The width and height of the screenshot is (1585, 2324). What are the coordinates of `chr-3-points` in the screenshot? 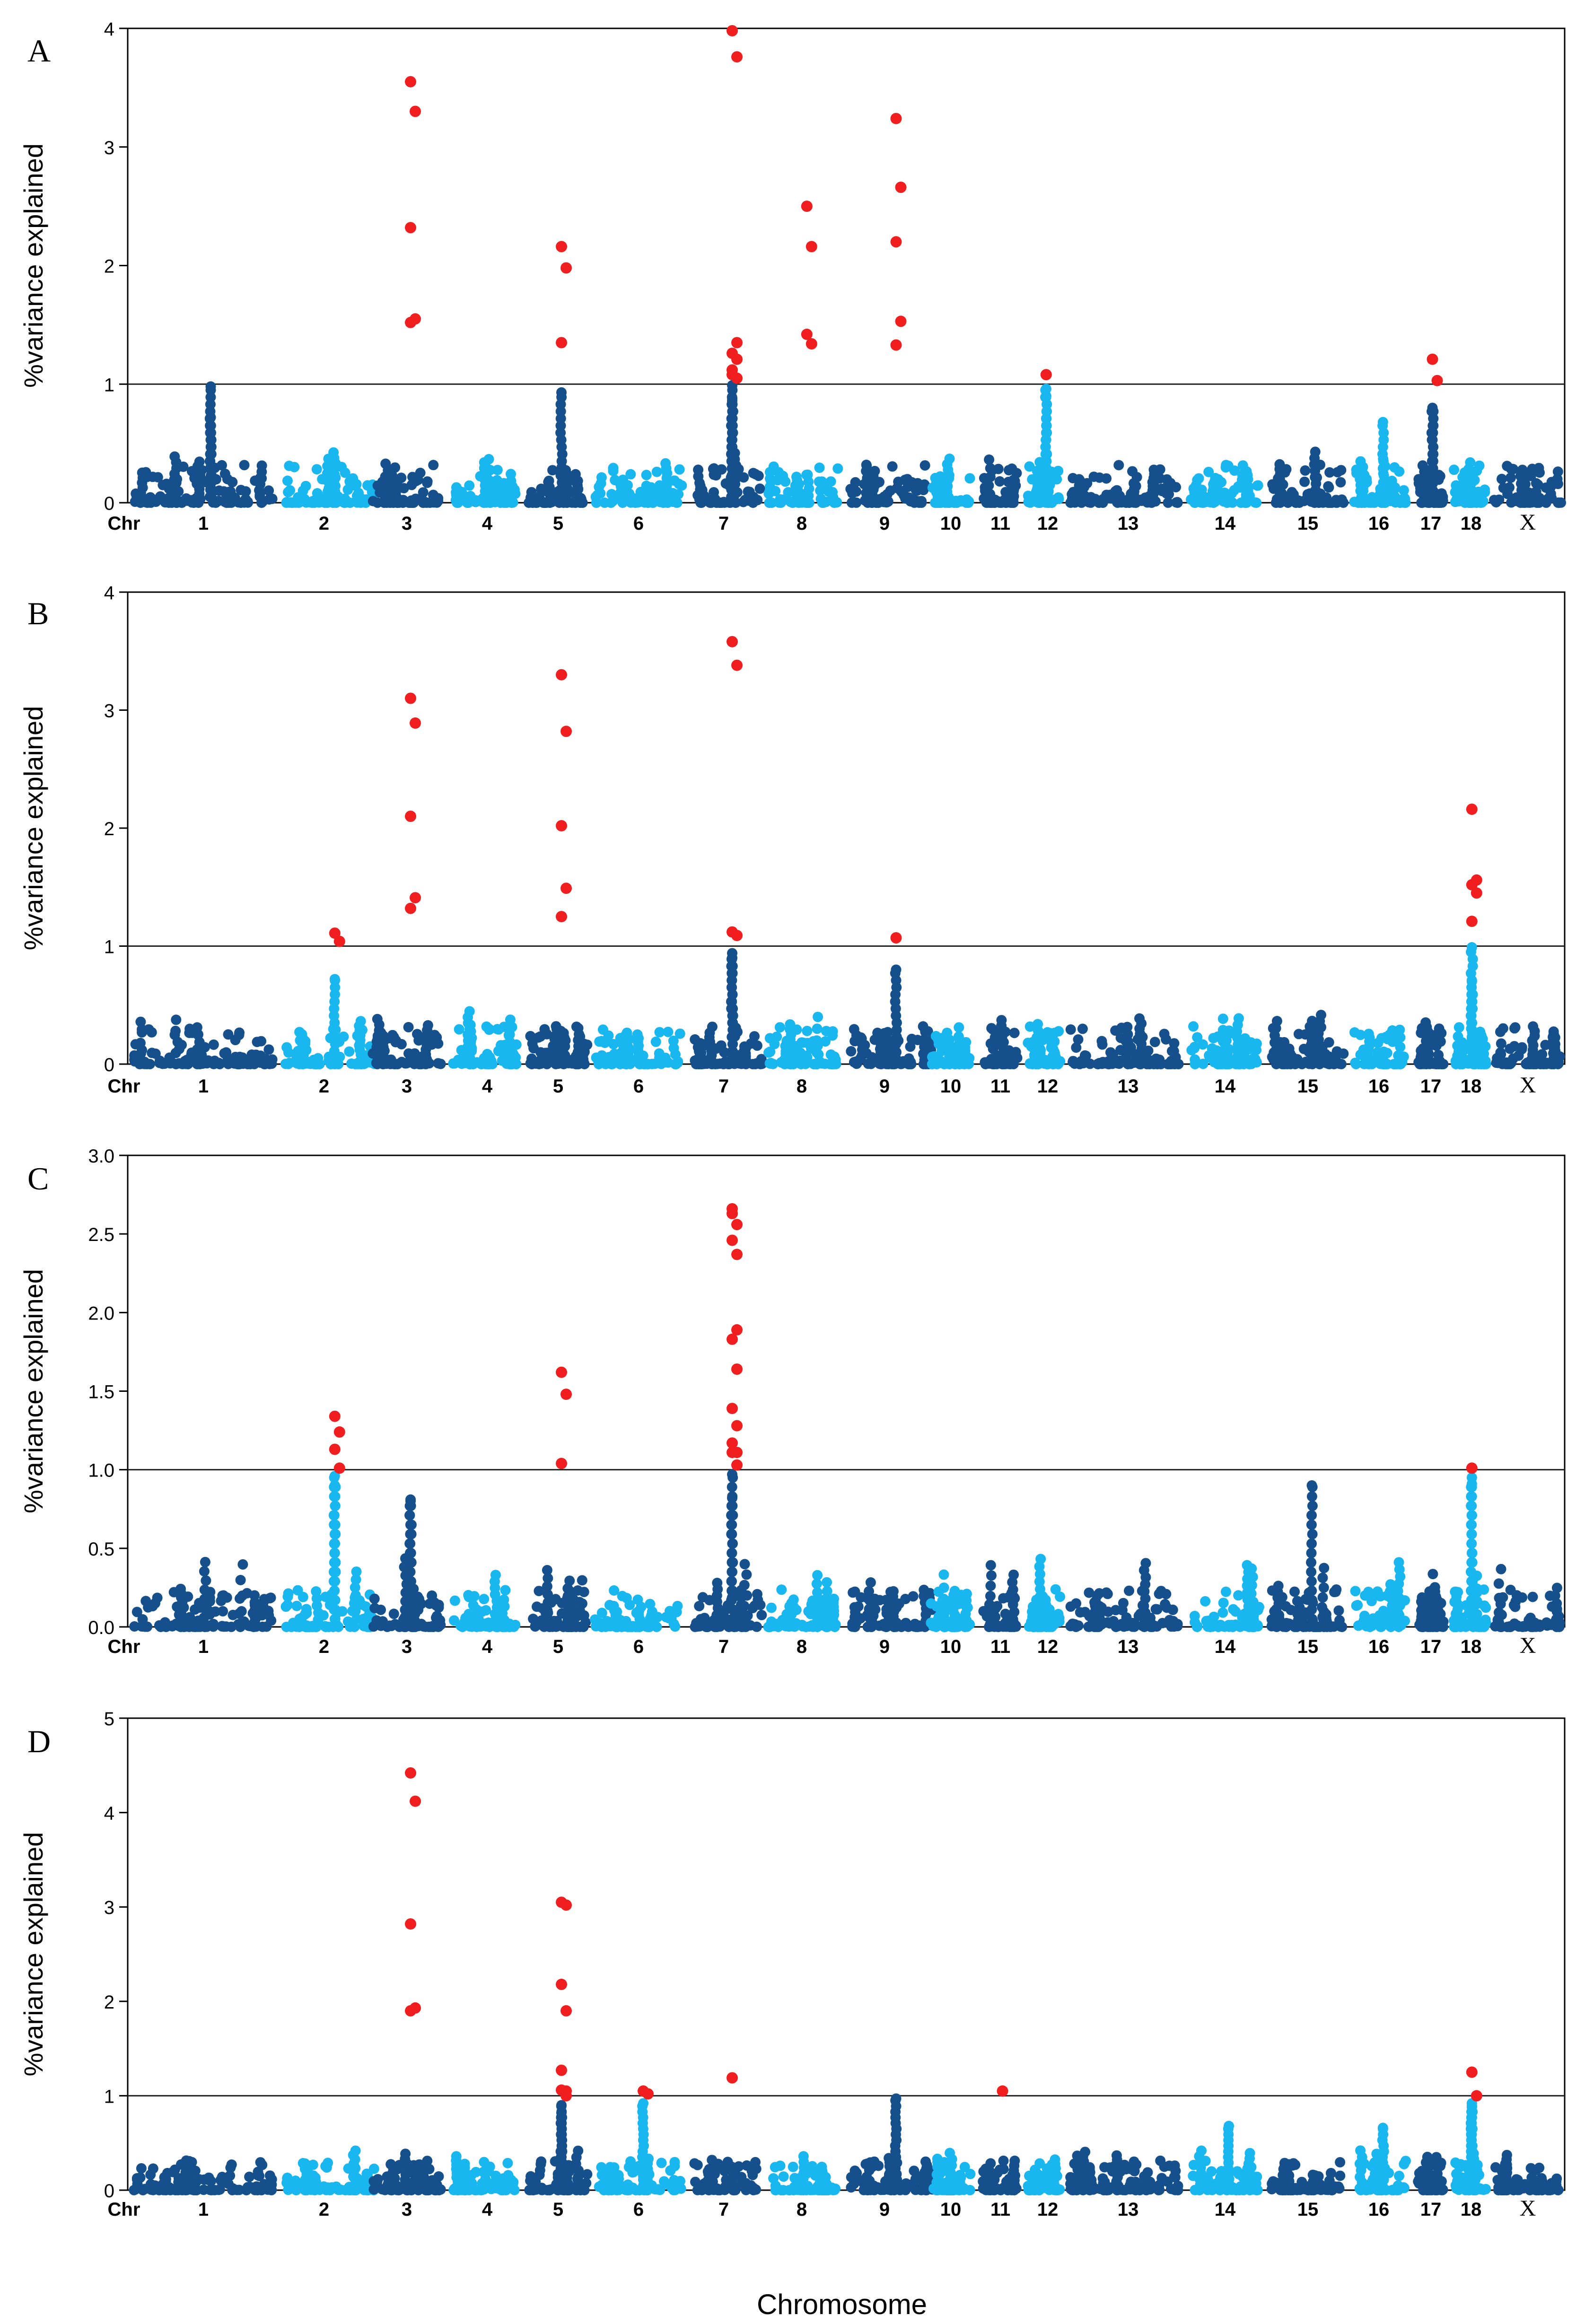 It's located at (407, 1041).